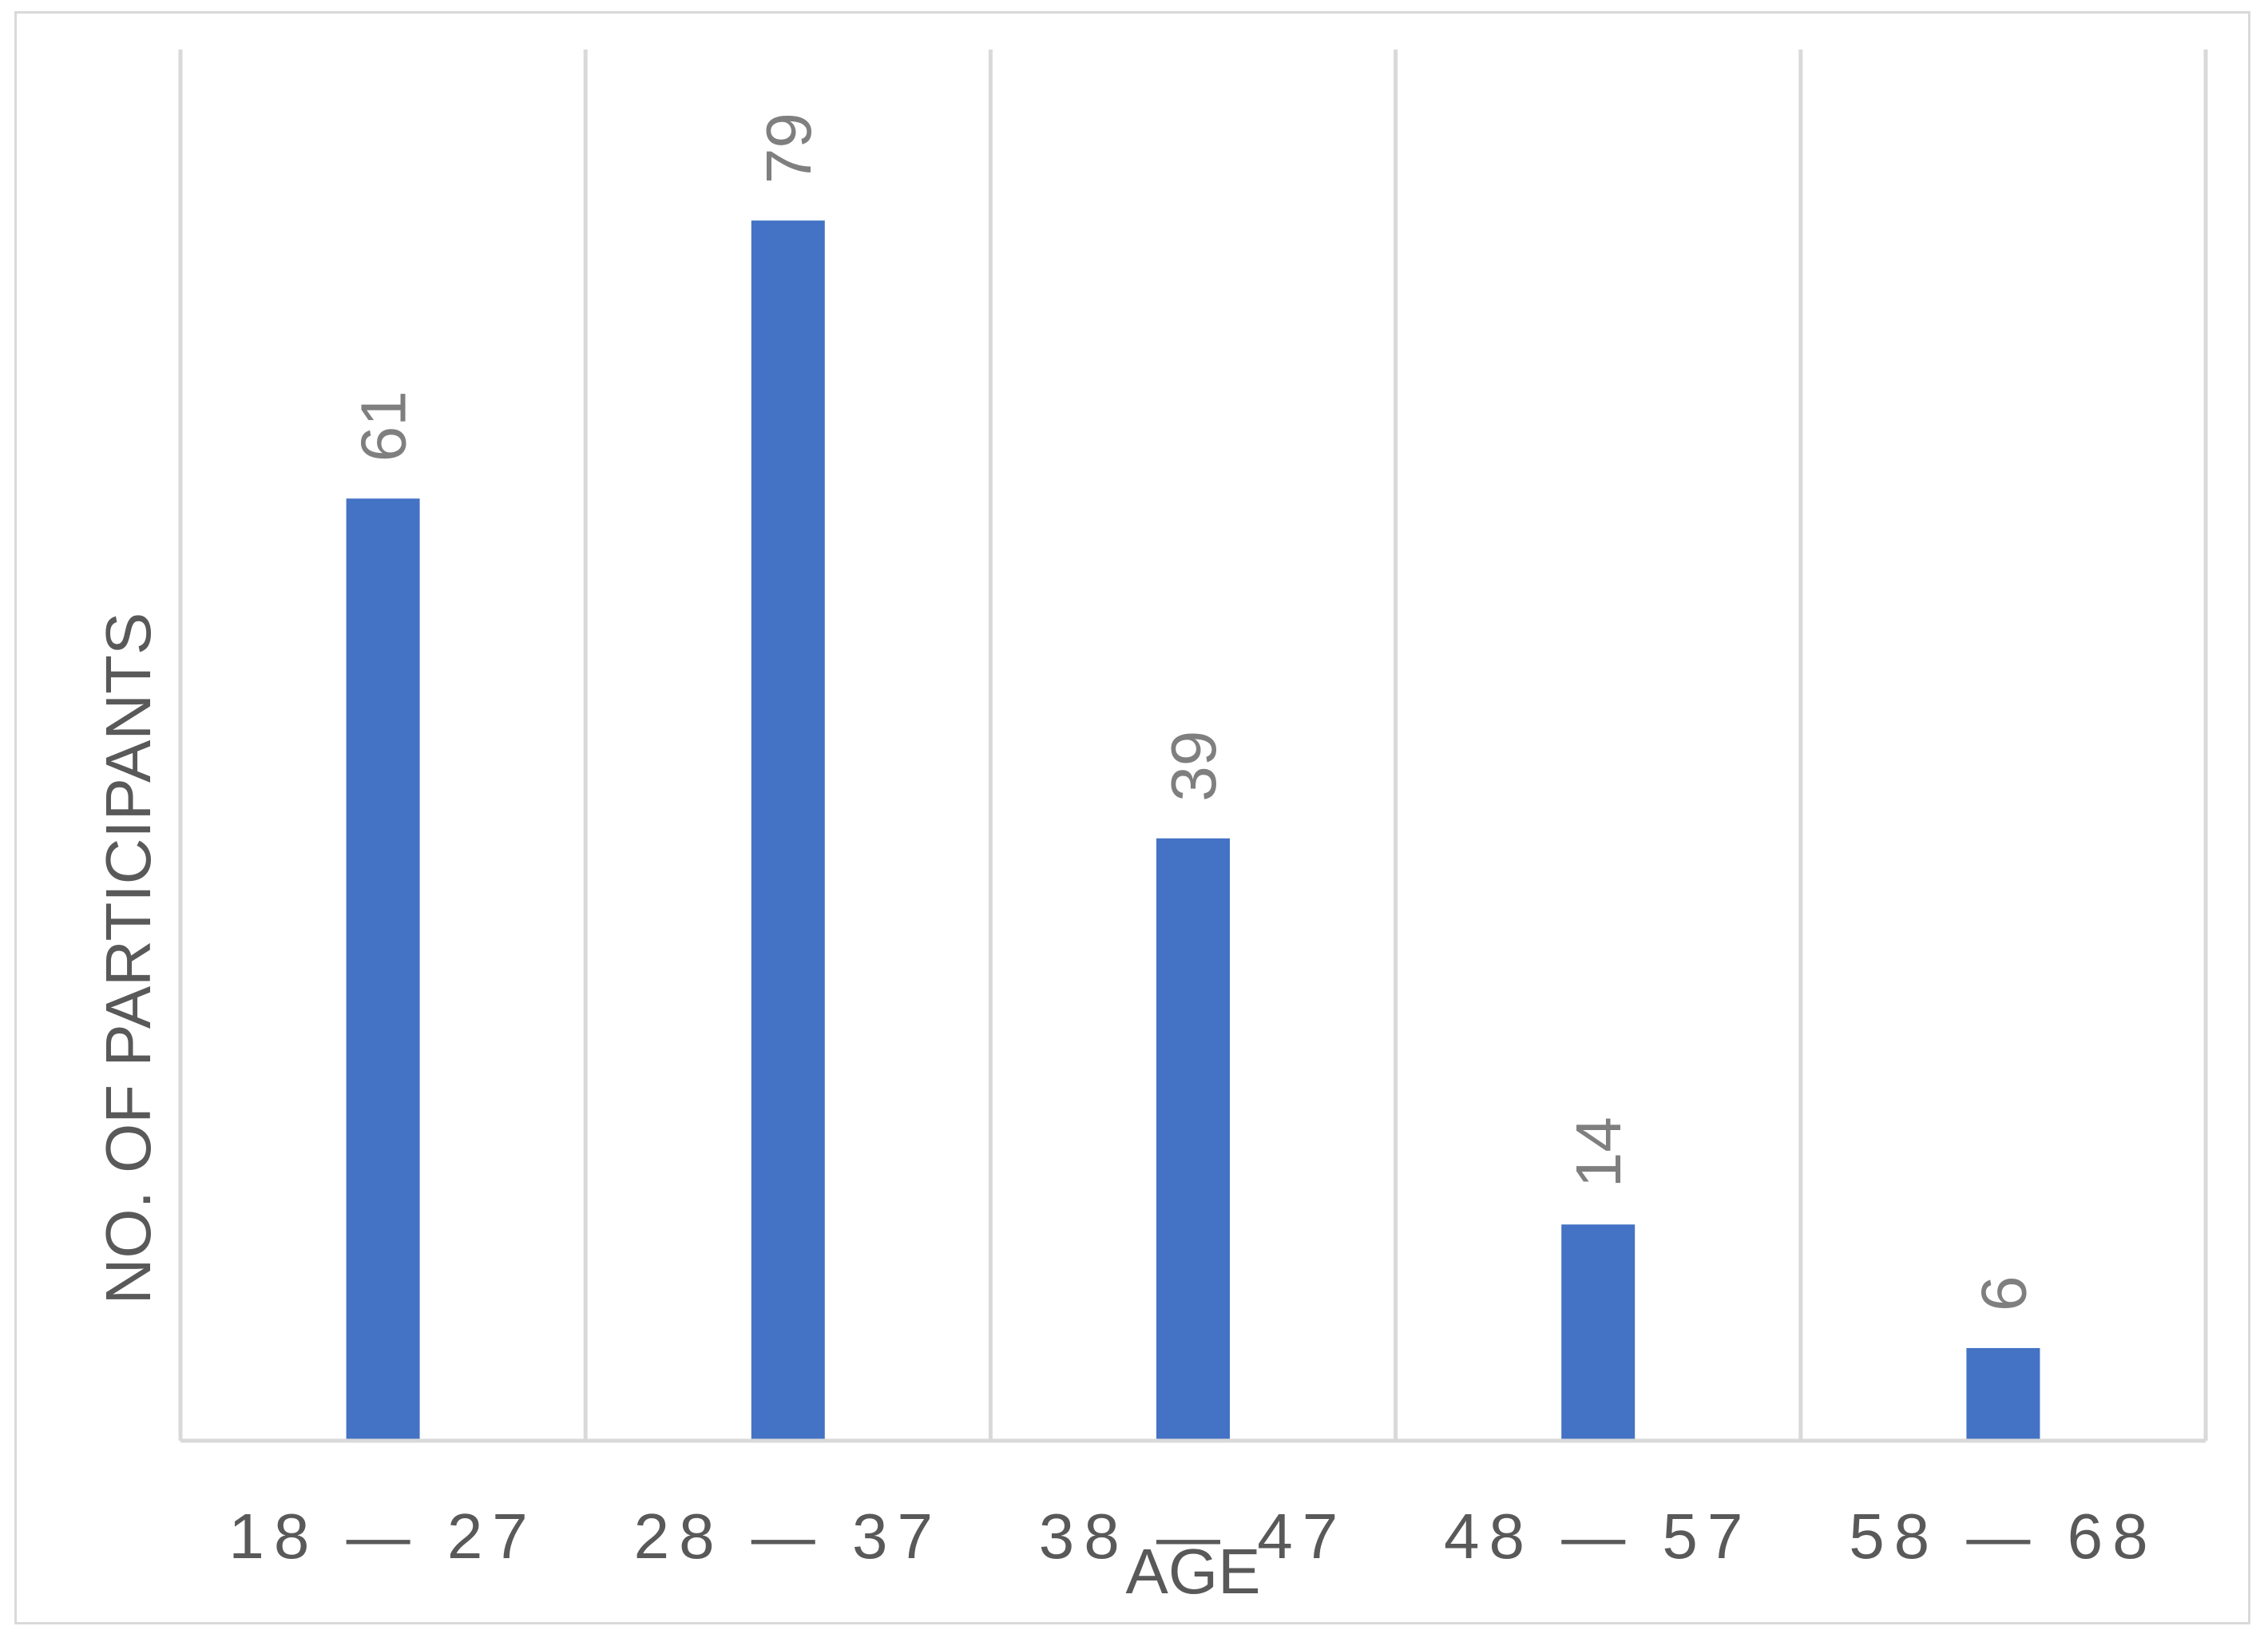 This screenshot has height=1634, width=2268. I want to click on data-label: 14, so click(1599, 1152).